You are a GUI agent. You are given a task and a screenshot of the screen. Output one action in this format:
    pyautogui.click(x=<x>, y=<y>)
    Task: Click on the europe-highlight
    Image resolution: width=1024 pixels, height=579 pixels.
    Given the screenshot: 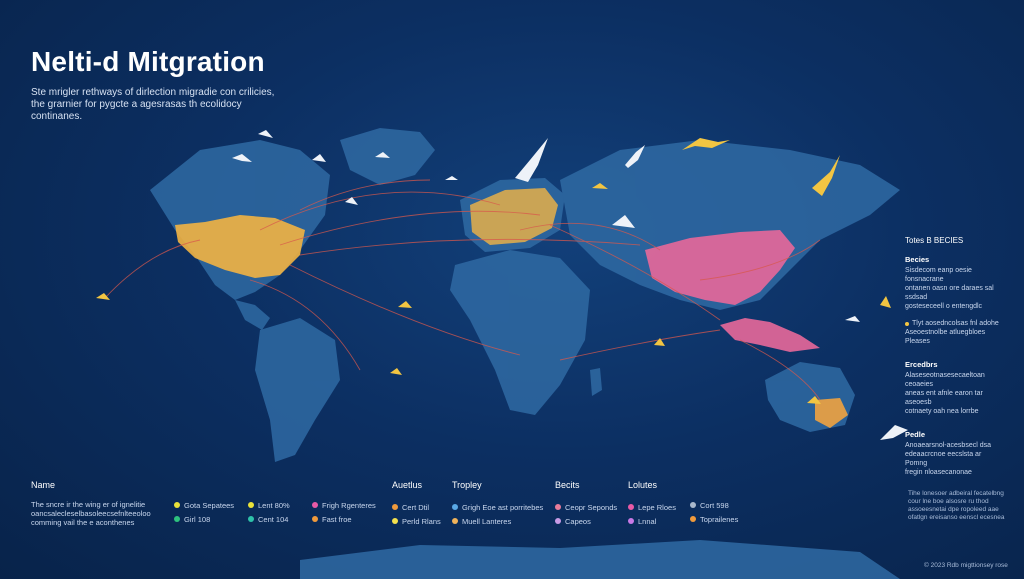 What is the action you would take?
    pyautogui.click(x=514, y=216)
    